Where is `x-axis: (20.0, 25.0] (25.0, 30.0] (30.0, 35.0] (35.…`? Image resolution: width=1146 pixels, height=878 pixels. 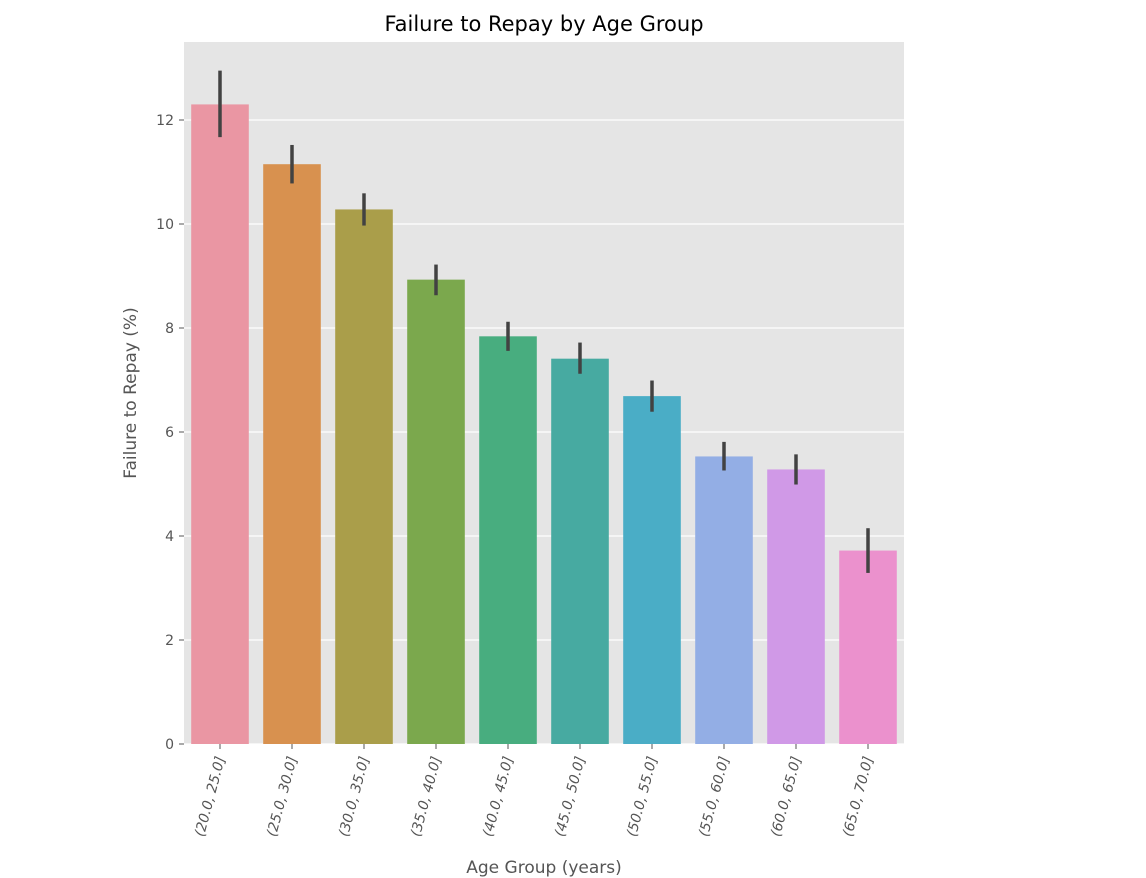 x-axis: (20.0, 25.0] (25.0, 30.0] (30.0, 35.0] (35.… is located at coordinates (534, 791).